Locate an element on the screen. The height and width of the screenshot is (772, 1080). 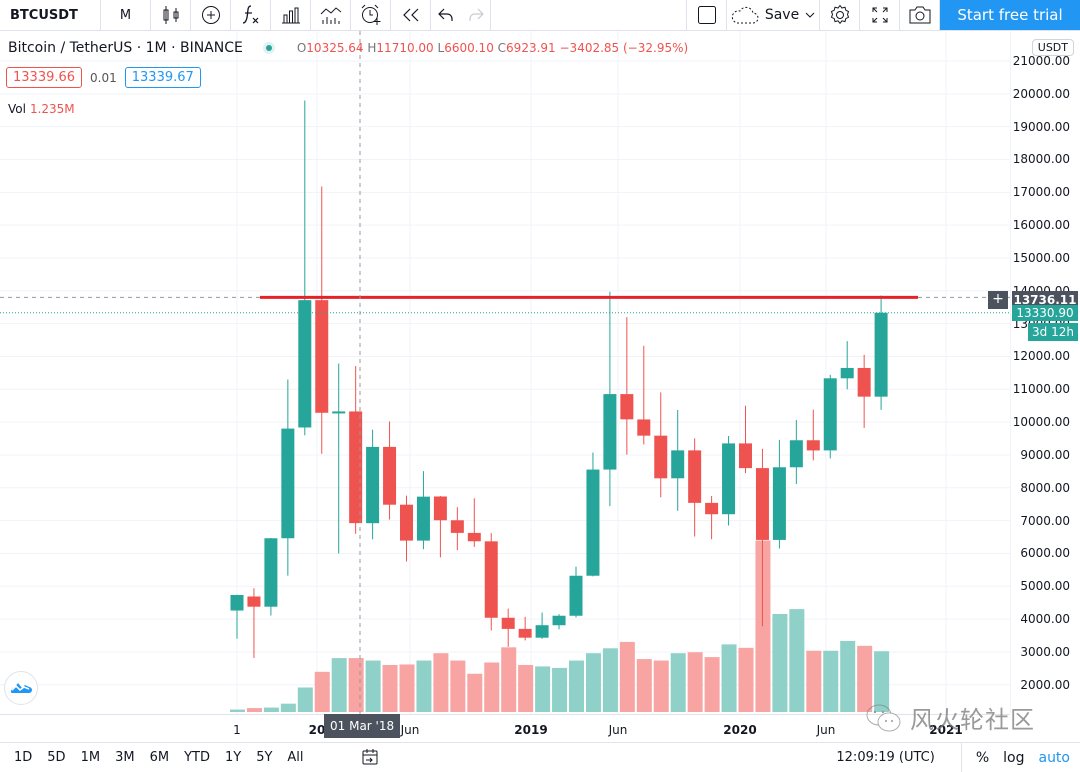
volume-legend: Vol 1.235M is located at coordinates (41, 109).